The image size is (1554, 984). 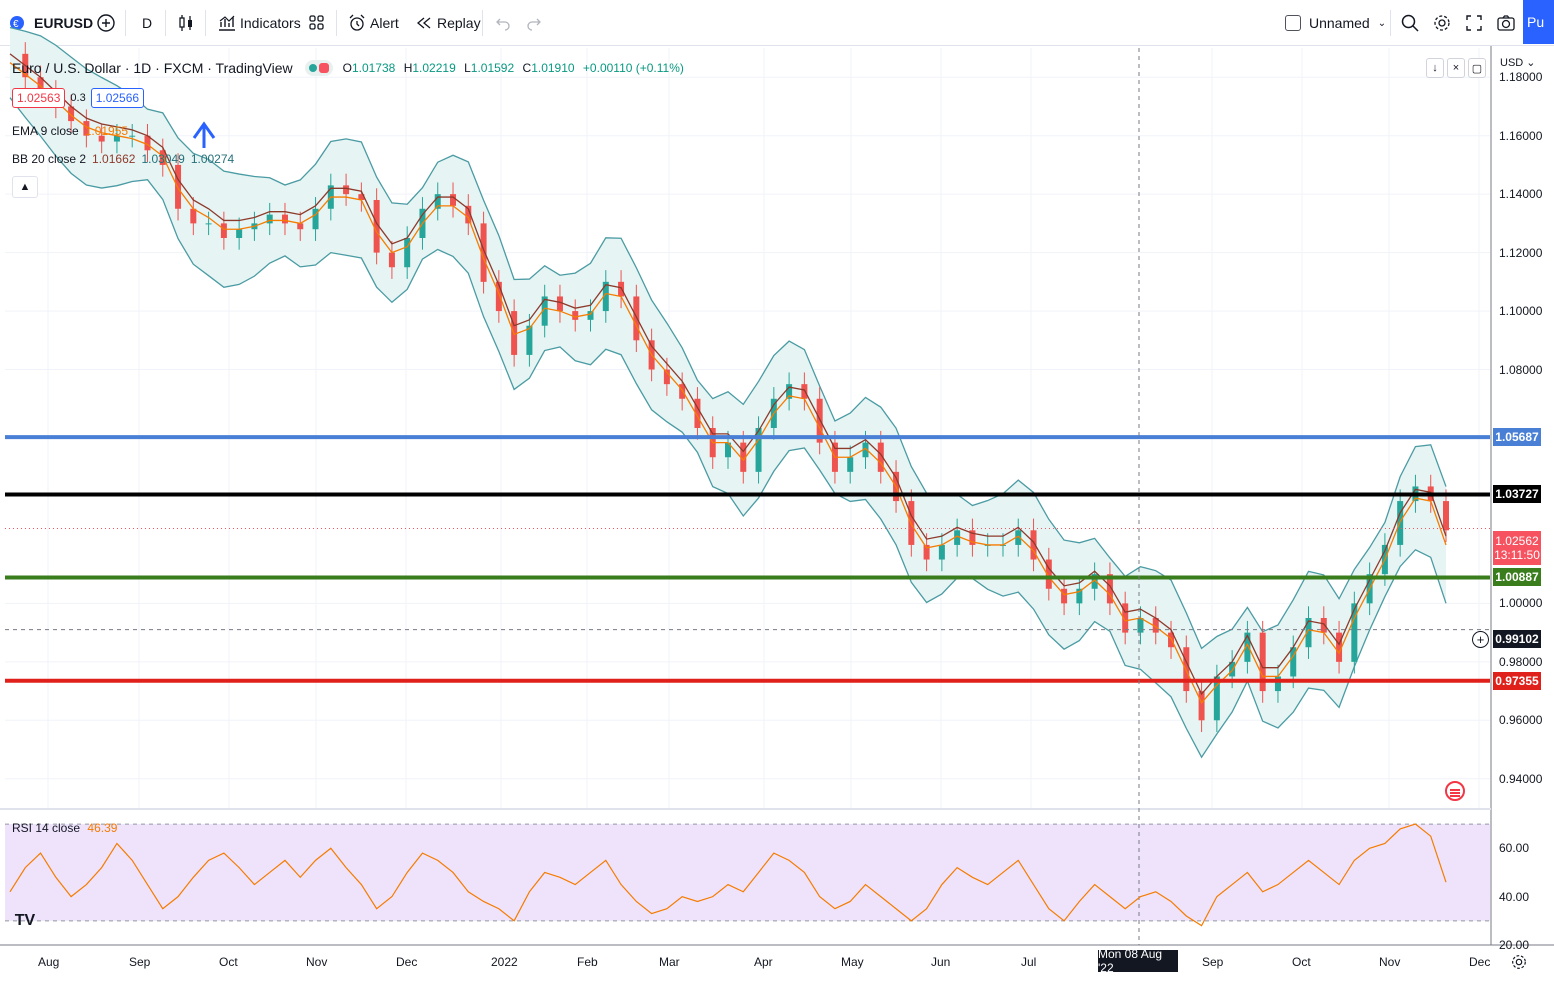 What do you see at coordinates (1455, 791) in the screenshot?
I see `us-flag-event-icon` at bounding box center [1455, 791].